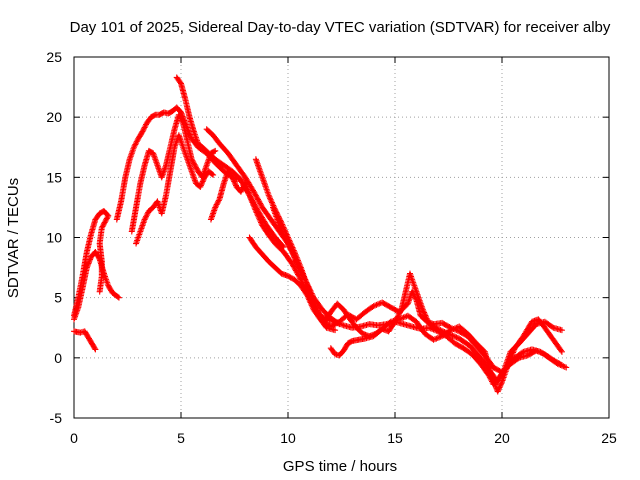 This screenshot has width=640, height=480. Describe the element at coordinates (446, 353) in the screenshot. I see `series-track-m` at that location.